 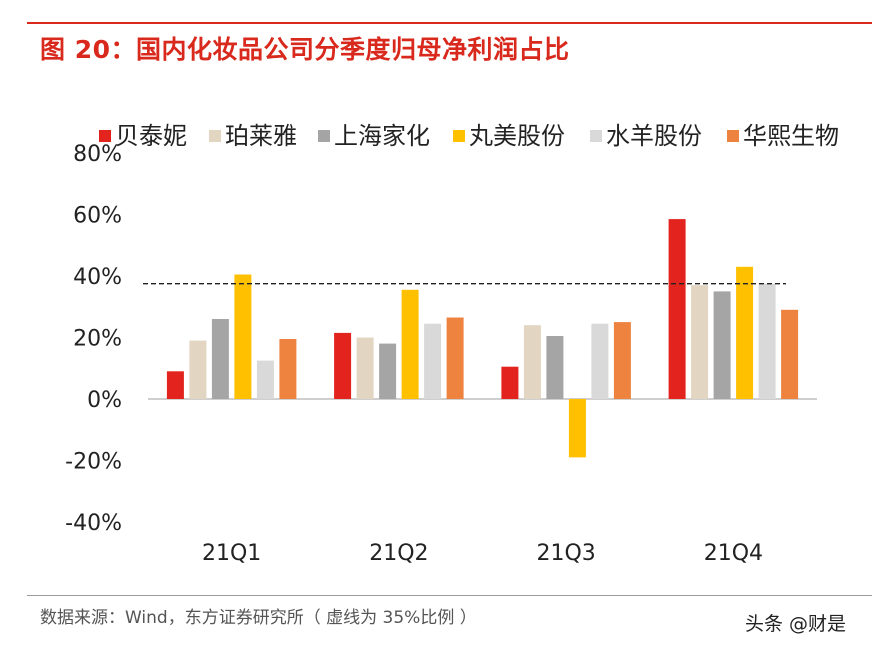 What do you see at coordinates (449, 23) in the screenshot?
I see `title-top-rule` at bounding box center [449, 23].